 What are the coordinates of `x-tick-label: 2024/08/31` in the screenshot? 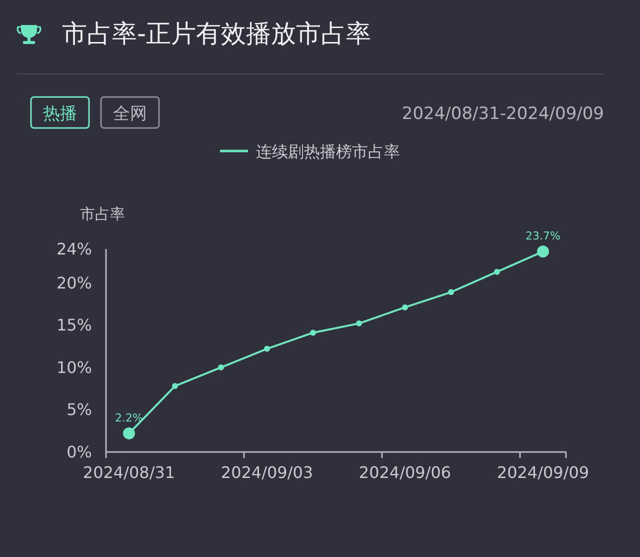 It's located at (129, 472).